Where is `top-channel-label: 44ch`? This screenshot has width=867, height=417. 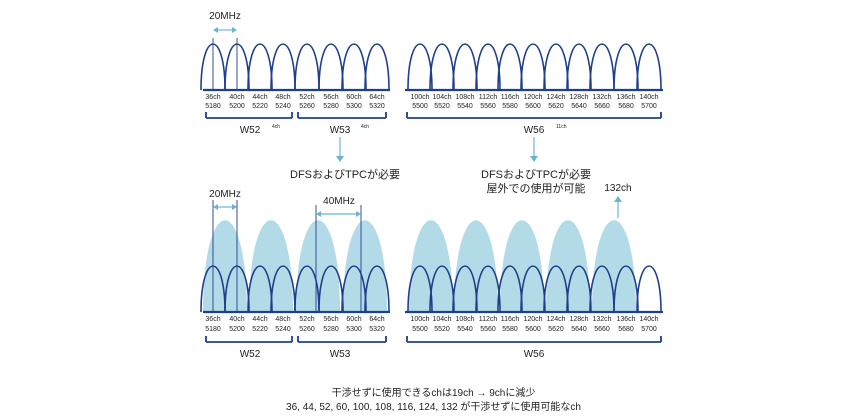 top-channel-label: 44ch is located at coordinates (259, 97).